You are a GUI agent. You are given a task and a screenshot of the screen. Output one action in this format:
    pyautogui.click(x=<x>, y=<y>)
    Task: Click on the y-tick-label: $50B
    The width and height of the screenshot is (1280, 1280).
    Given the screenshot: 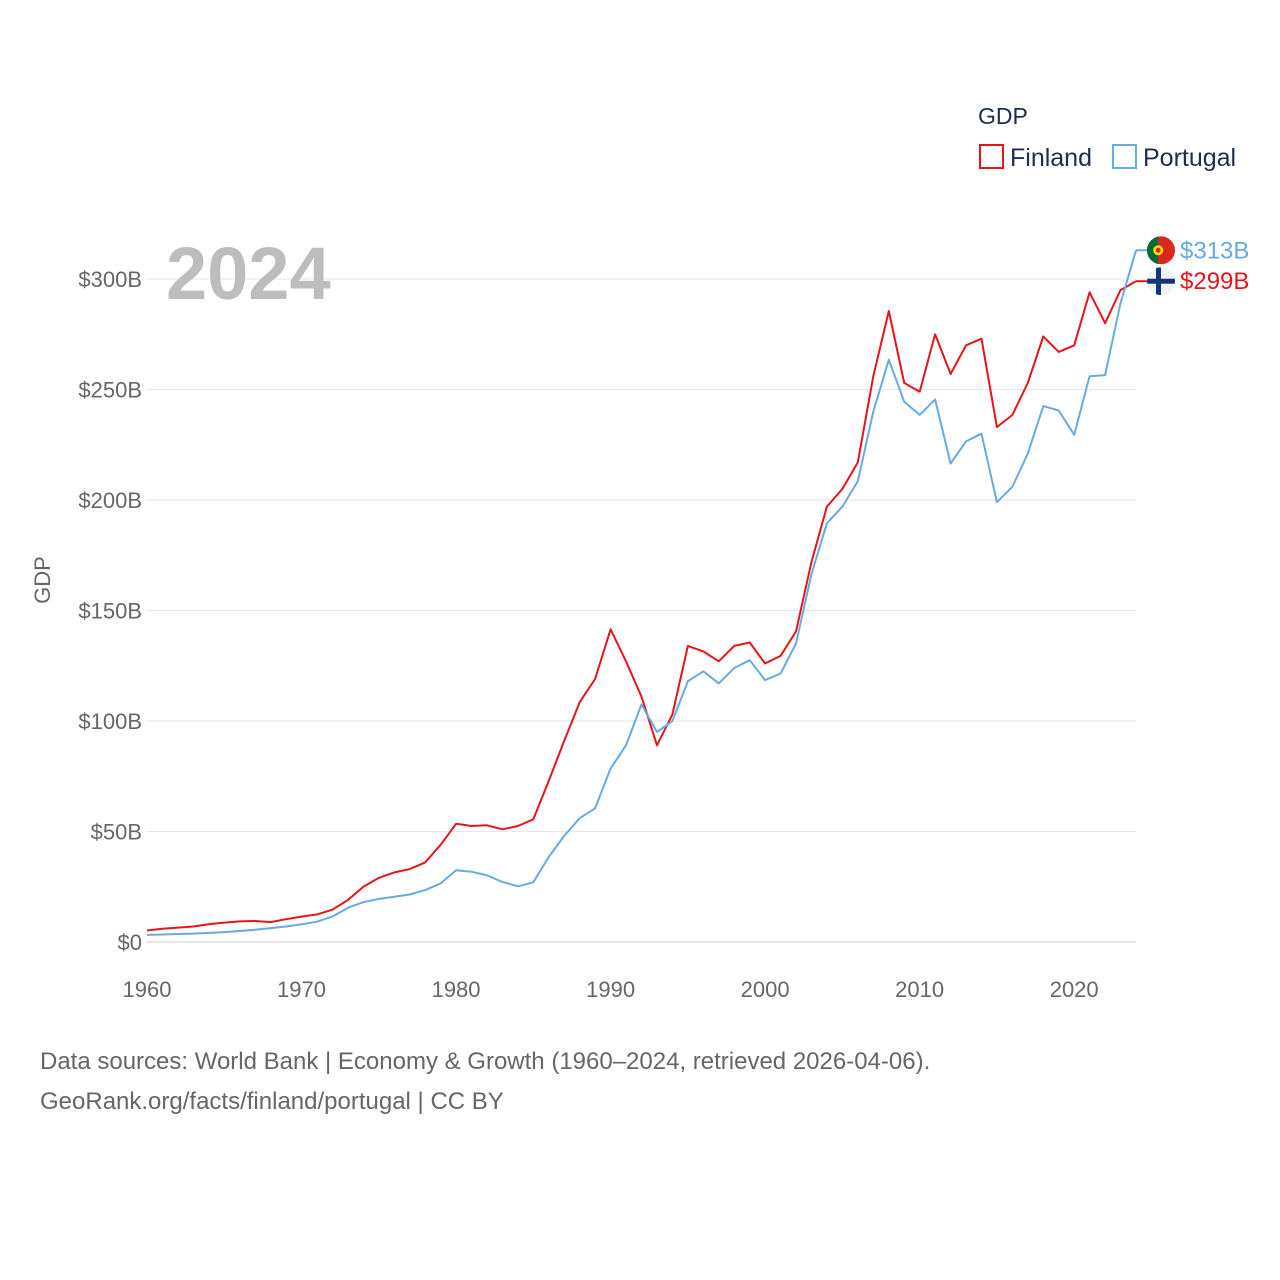 What is the action you would take?
    pyautogui.click(x=116, y=832)
    